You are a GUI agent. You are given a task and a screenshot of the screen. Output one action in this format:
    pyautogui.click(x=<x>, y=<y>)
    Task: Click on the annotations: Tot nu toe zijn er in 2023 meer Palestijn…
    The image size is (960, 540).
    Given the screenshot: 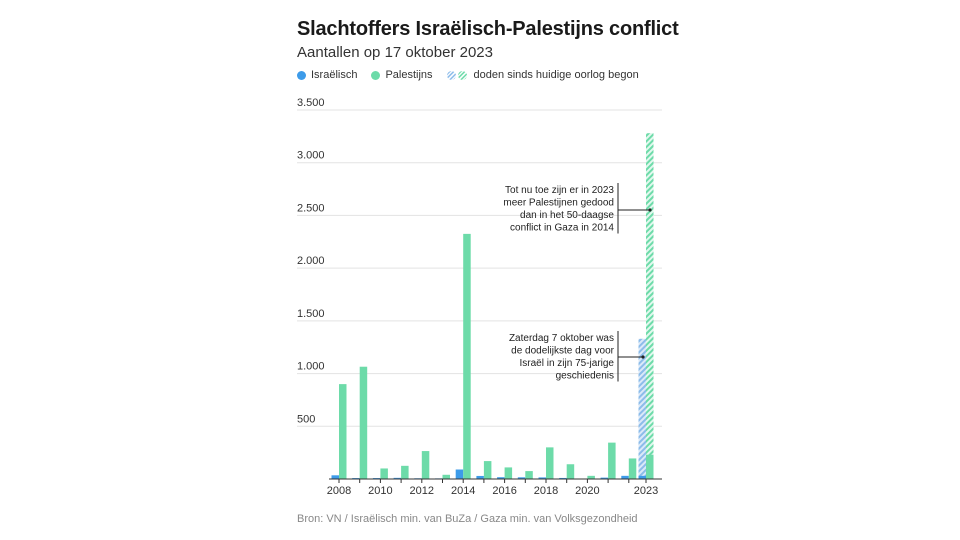 What is the action you would take?
    pyautogui.click(x=577, y=282)
    